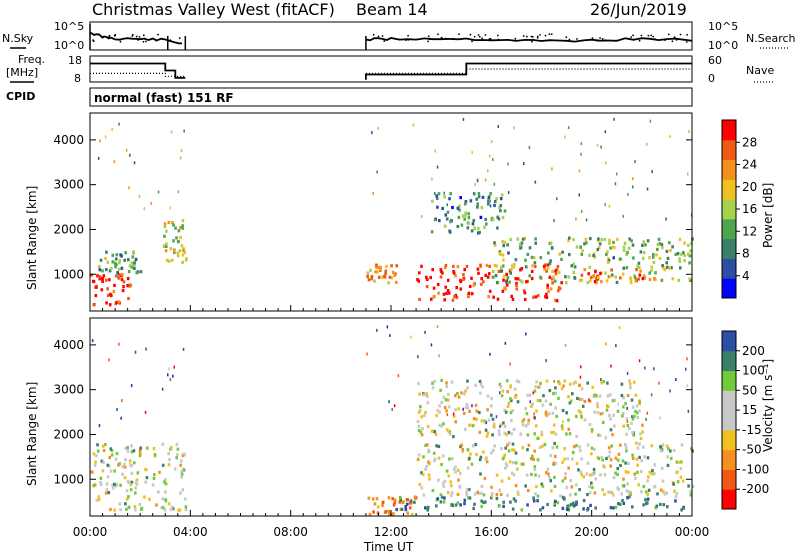 This screenshot has width=800, height=554. I want to click on cpid-panel, so click(391, 97).